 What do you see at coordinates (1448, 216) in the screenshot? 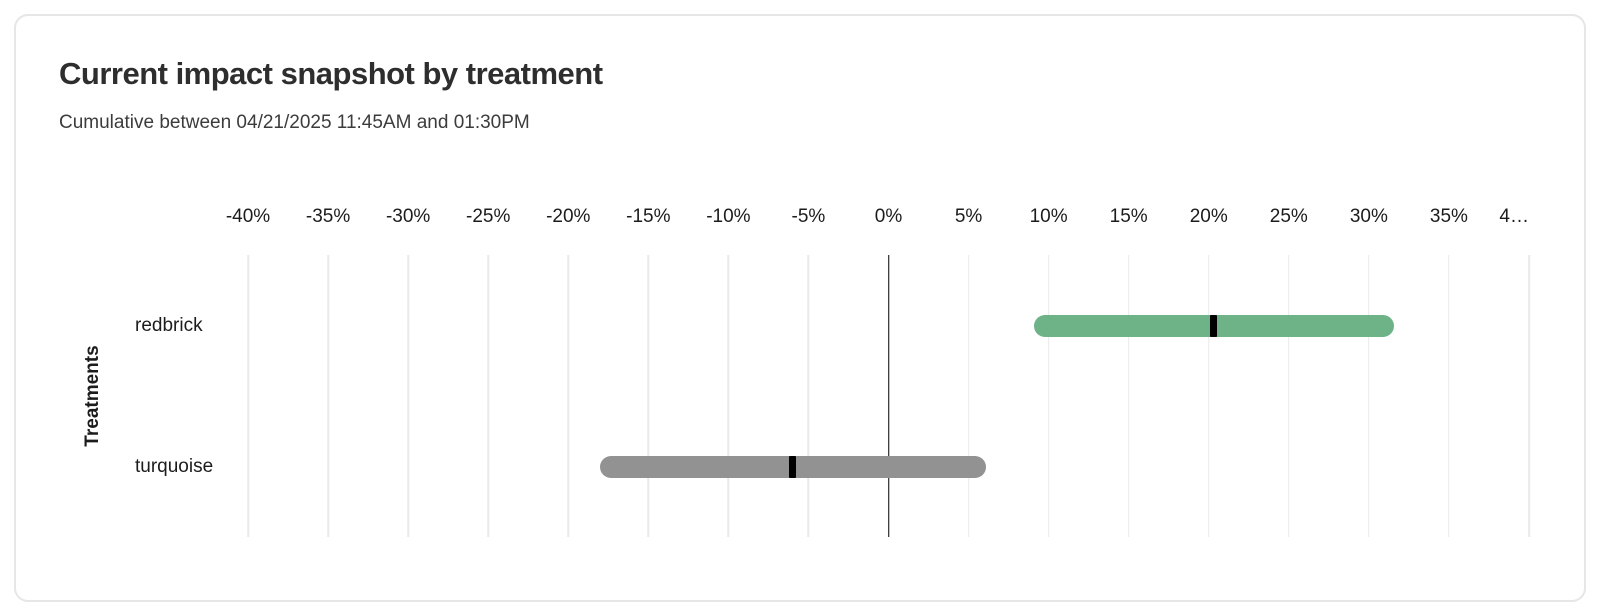
I see `x-tick-label: 35%` at bounding box center [1448, 216].